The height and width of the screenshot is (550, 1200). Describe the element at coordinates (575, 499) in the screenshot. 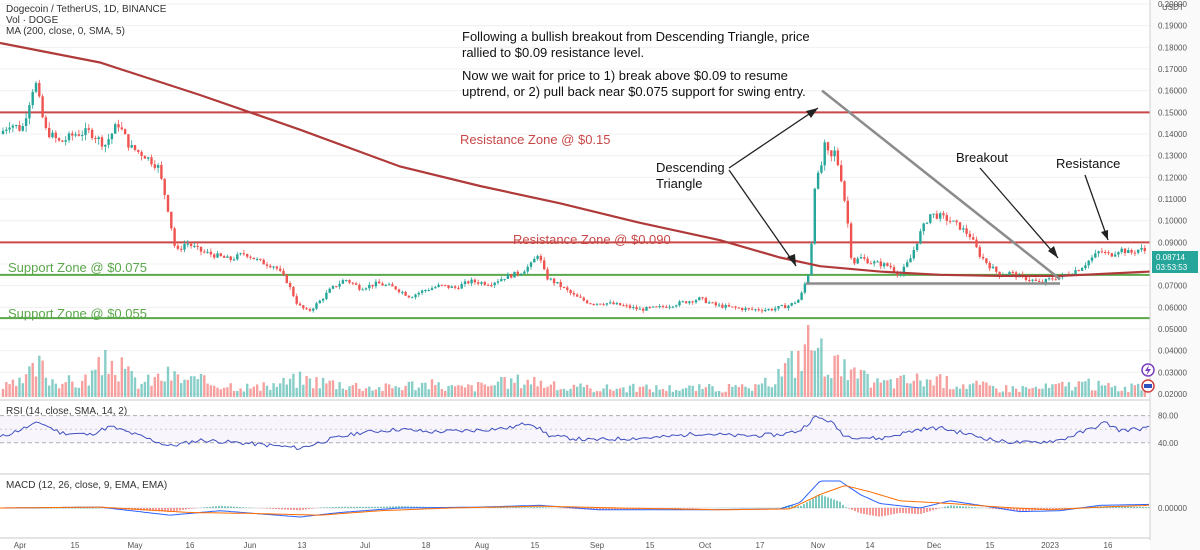

I see `macd-pane` at that location.